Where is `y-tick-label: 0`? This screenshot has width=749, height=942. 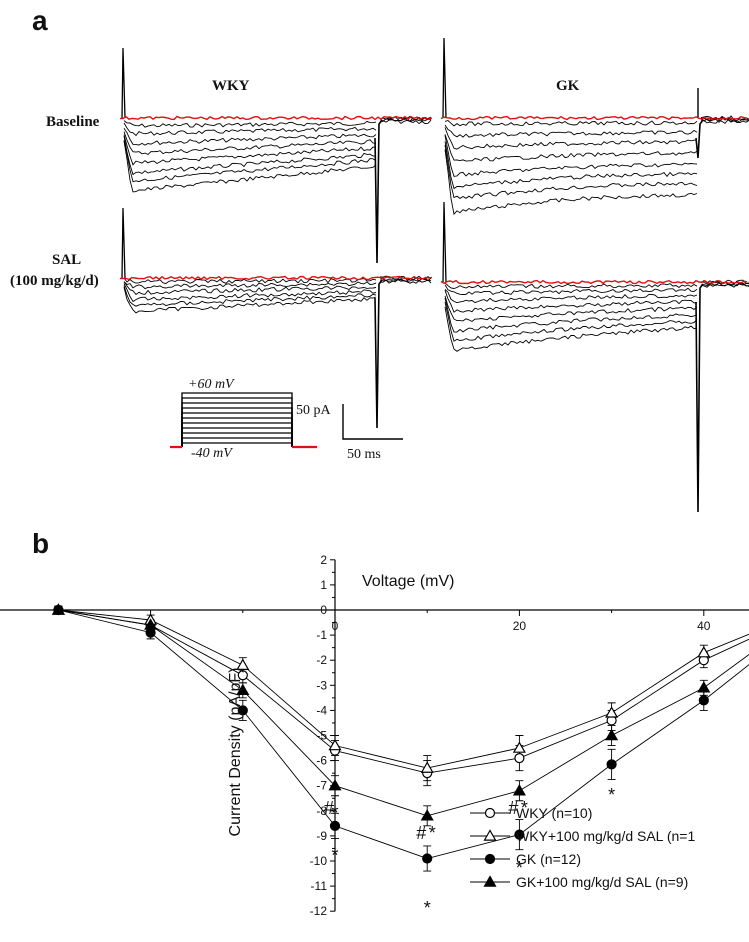
y-tick-label: 0 is located at coordinates (323, 610).